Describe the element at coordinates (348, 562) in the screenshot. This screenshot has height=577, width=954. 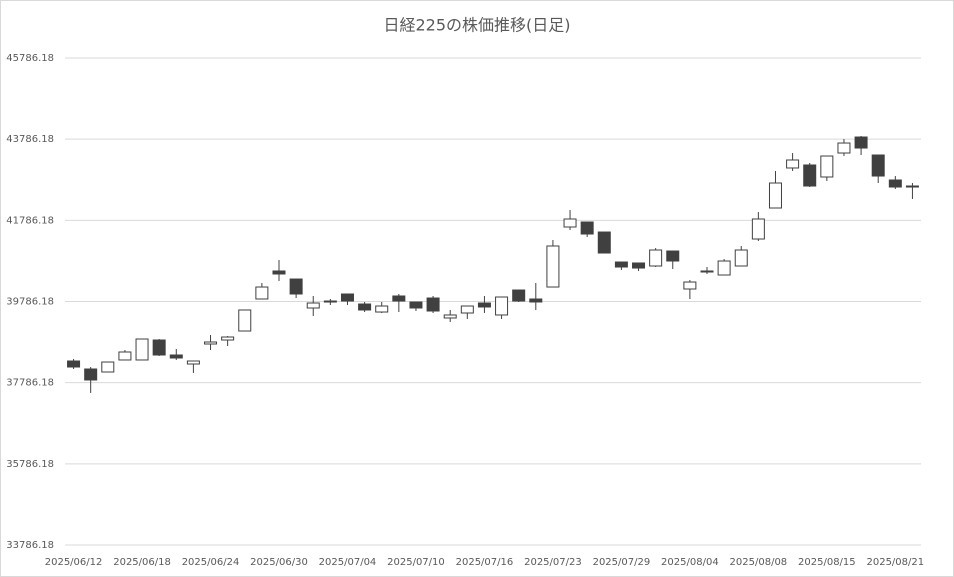
I see `x-tick-label: 2025/07/04` at that location.